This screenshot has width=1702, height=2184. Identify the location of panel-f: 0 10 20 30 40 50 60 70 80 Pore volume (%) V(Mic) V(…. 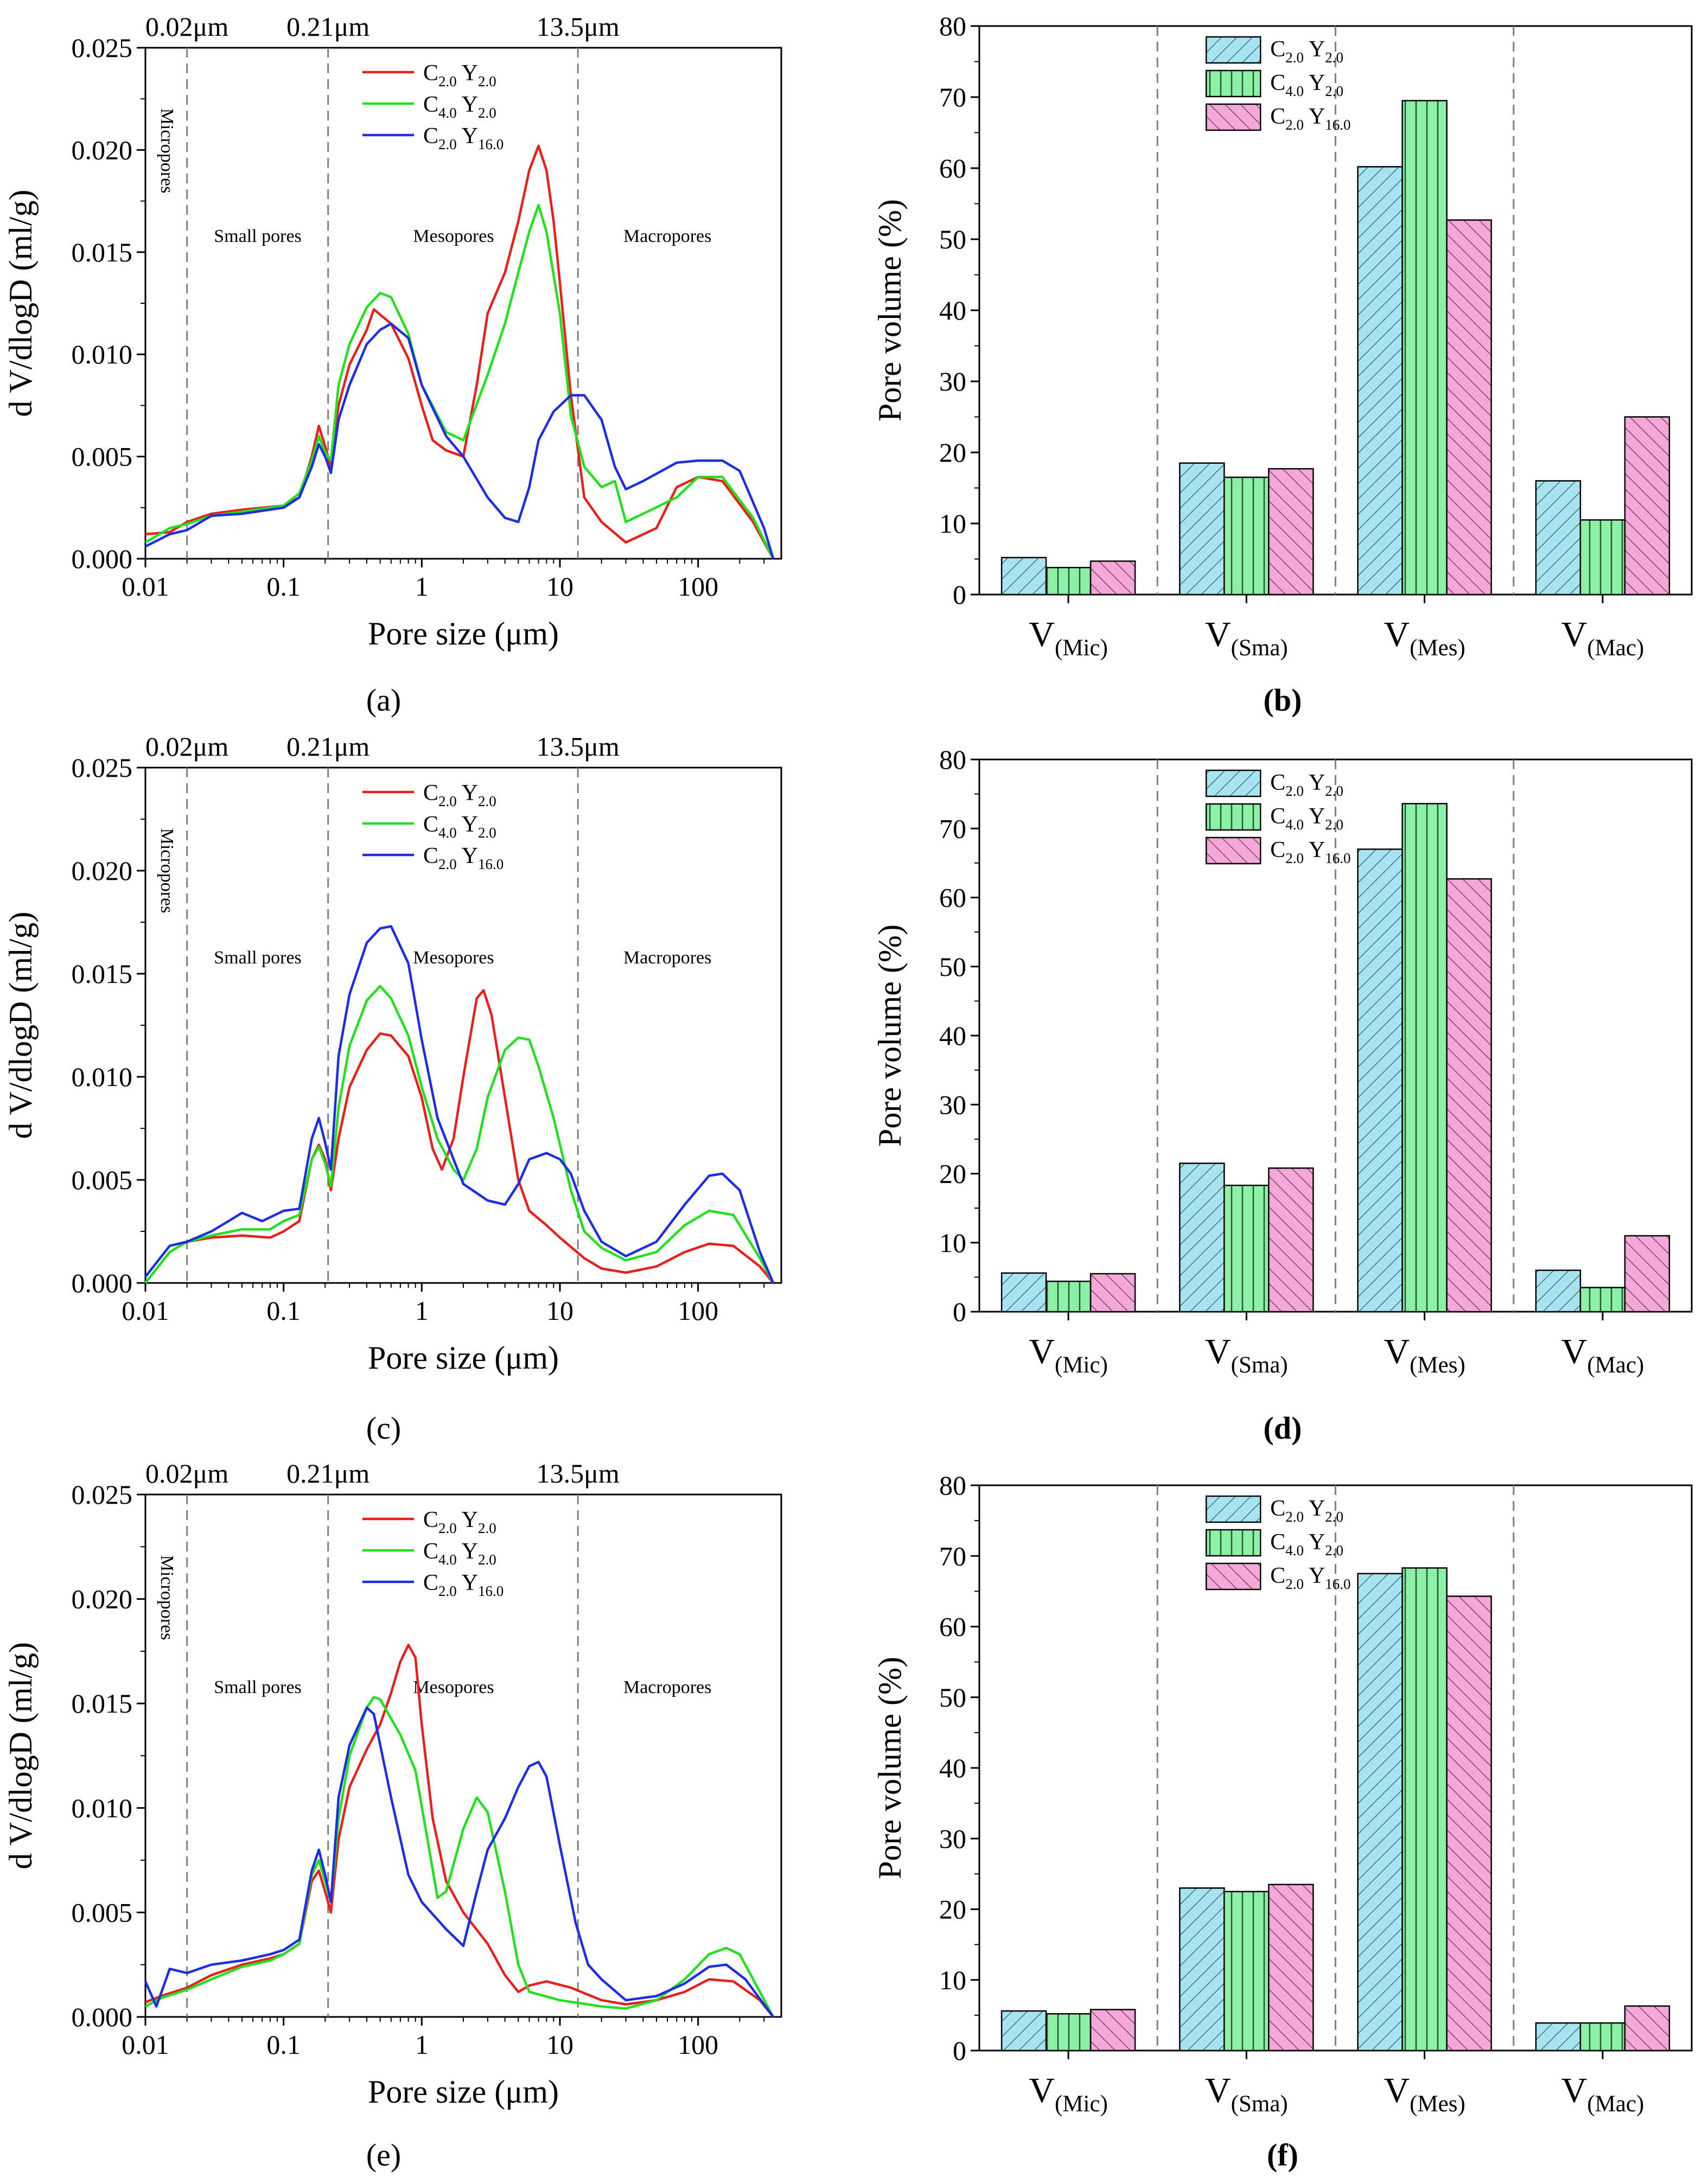
(1282, 1793).